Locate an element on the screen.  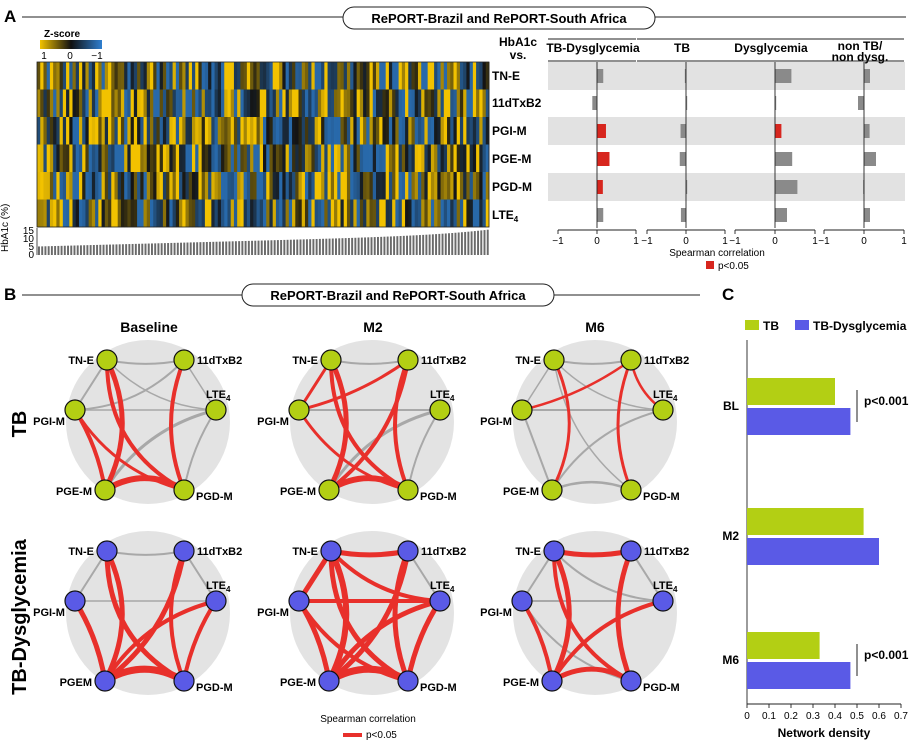
node-label-pgim: PGI-M is located at coordinates (273, 613).